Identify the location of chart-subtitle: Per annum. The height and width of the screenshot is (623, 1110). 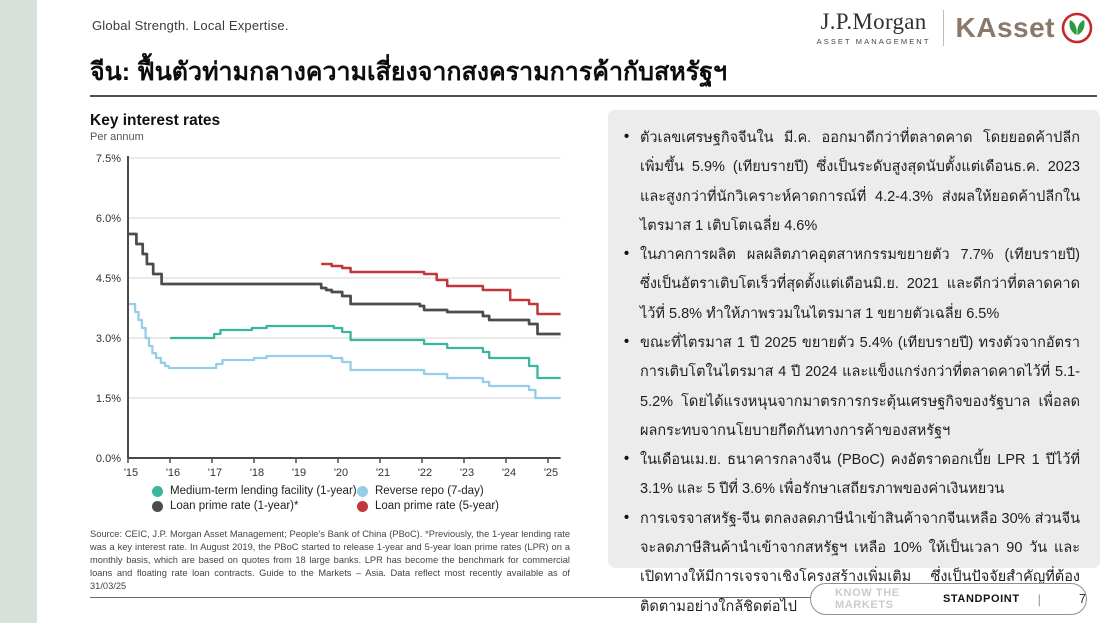
(117, 137).